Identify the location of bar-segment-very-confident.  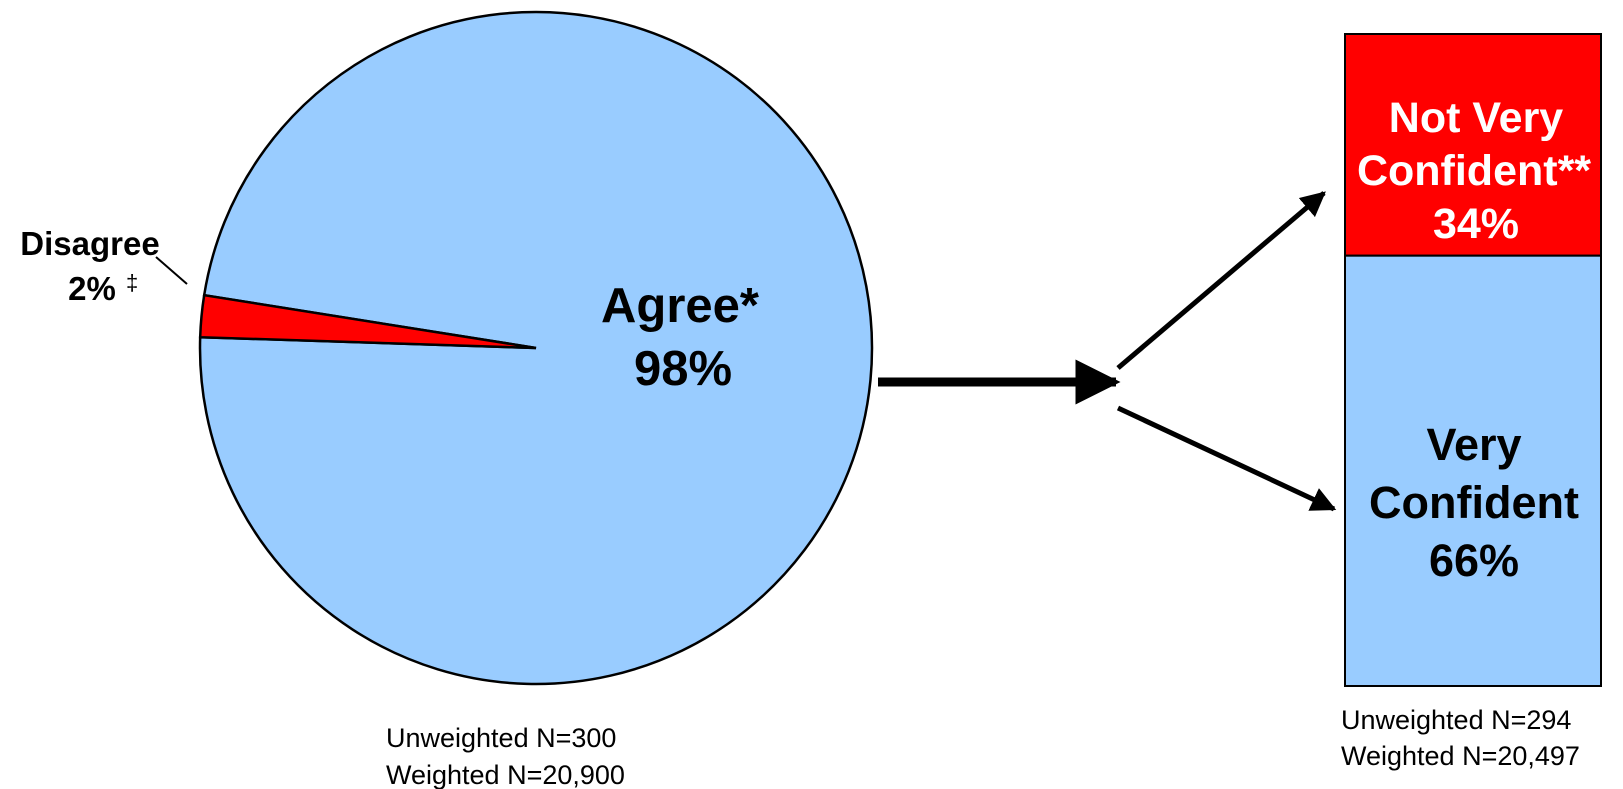
(1473, 470).